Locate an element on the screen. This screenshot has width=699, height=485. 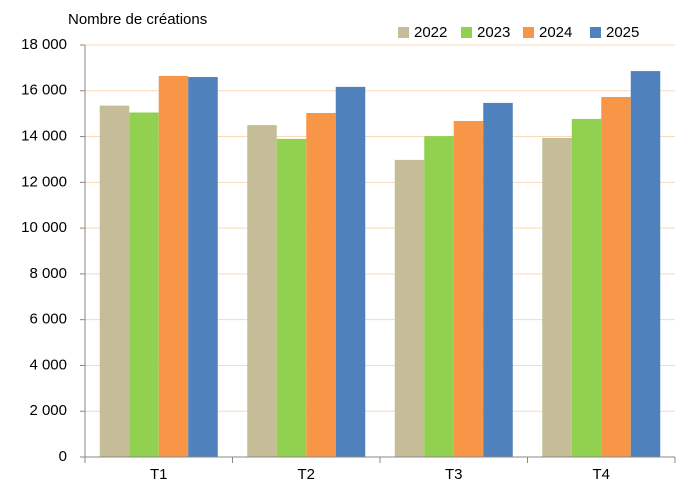
y-tick-label: 12 000 is located at coordinates (44, 181).